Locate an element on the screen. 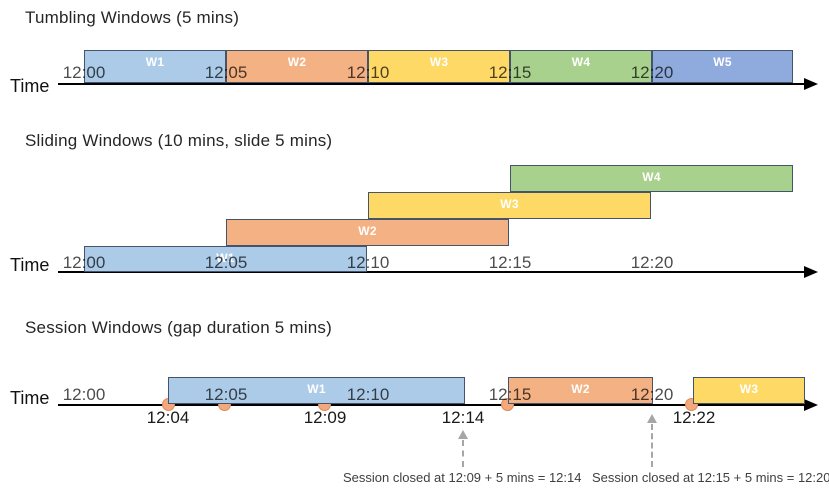 The height and width of the screenshot is (498, 829). sliding-window-label-w2: W2 is located at coordinates (367, 231).